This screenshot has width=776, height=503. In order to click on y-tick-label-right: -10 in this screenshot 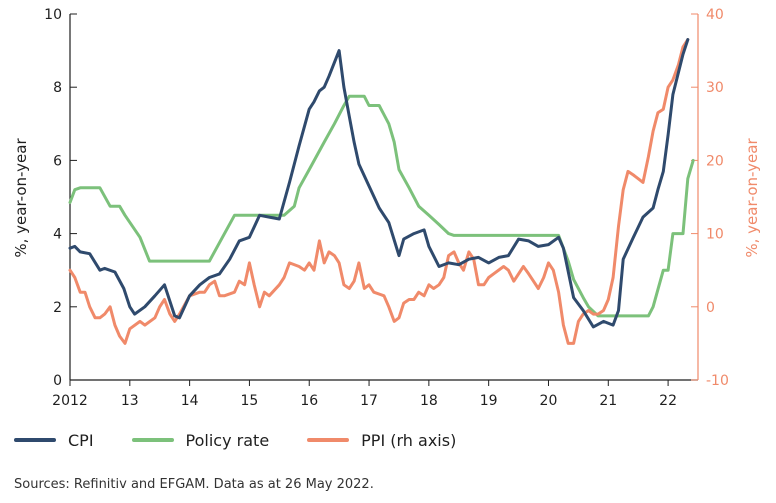, I will do `click(717, 381)`.